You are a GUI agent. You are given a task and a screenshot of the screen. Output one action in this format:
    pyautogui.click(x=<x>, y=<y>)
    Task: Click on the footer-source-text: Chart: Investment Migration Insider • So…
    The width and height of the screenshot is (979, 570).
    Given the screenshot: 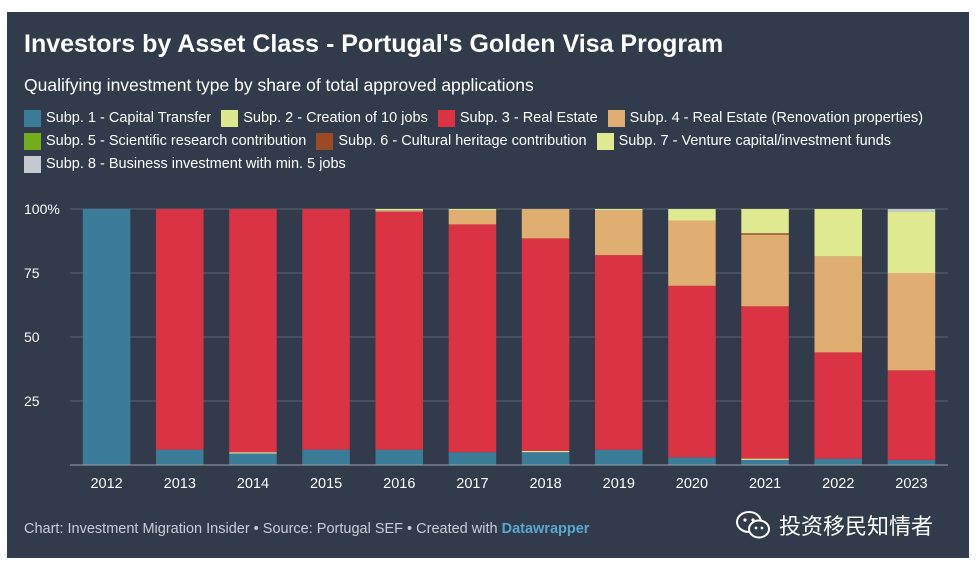 What is the action you would take?
    pyautogui.click(x=263, y=529)
    